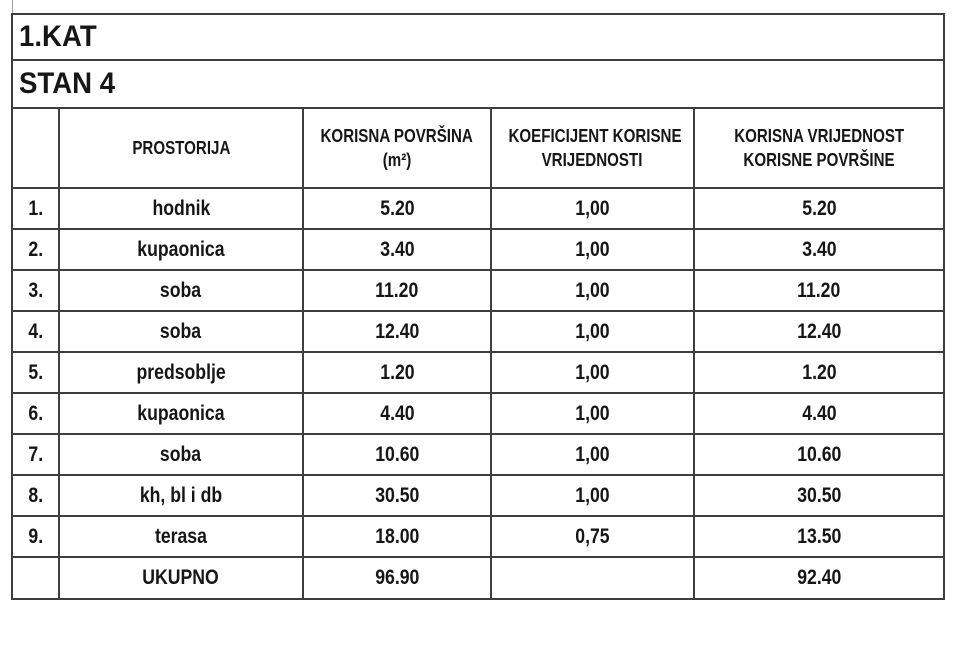 This screenshot has height=645, width=960. I want to click on table-row: 6. kupaonica 4.40 1,00 4.40, so click(478, 413).